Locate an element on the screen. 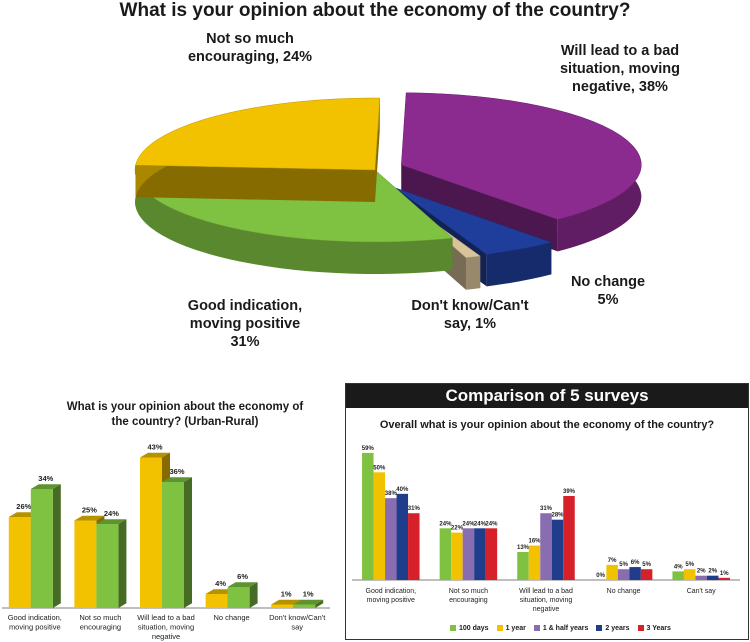  legend-label: 2 years is located at coordinates (617, 628).